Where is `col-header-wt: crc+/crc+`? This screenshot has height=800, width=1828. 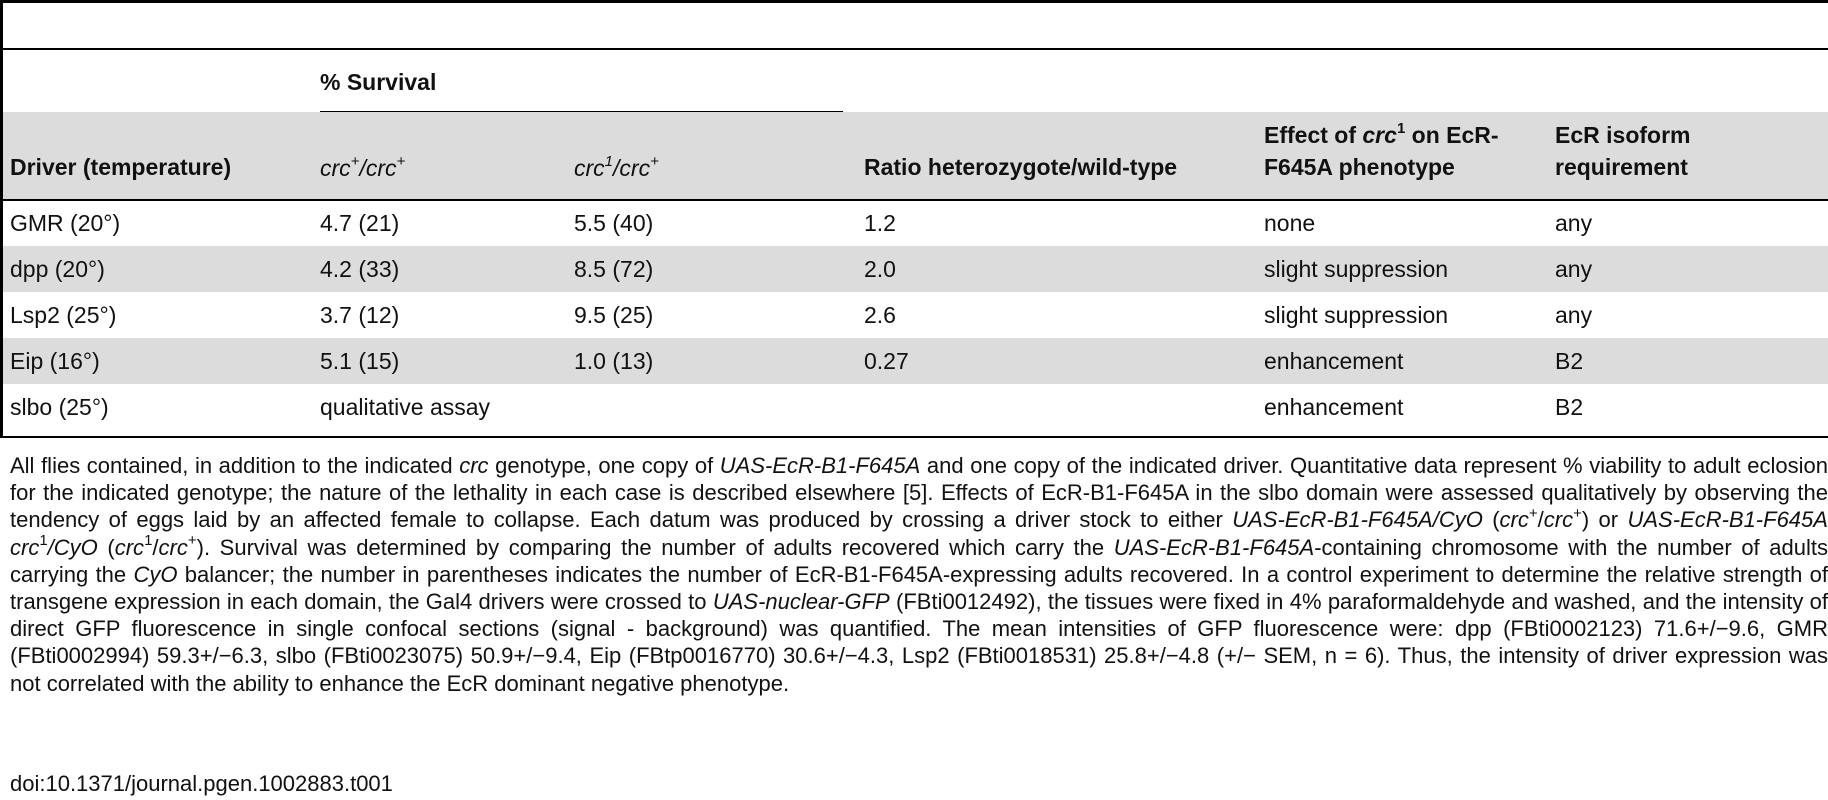 col-header-wt: crc+/crc+ is located at coordinates (363, 167).